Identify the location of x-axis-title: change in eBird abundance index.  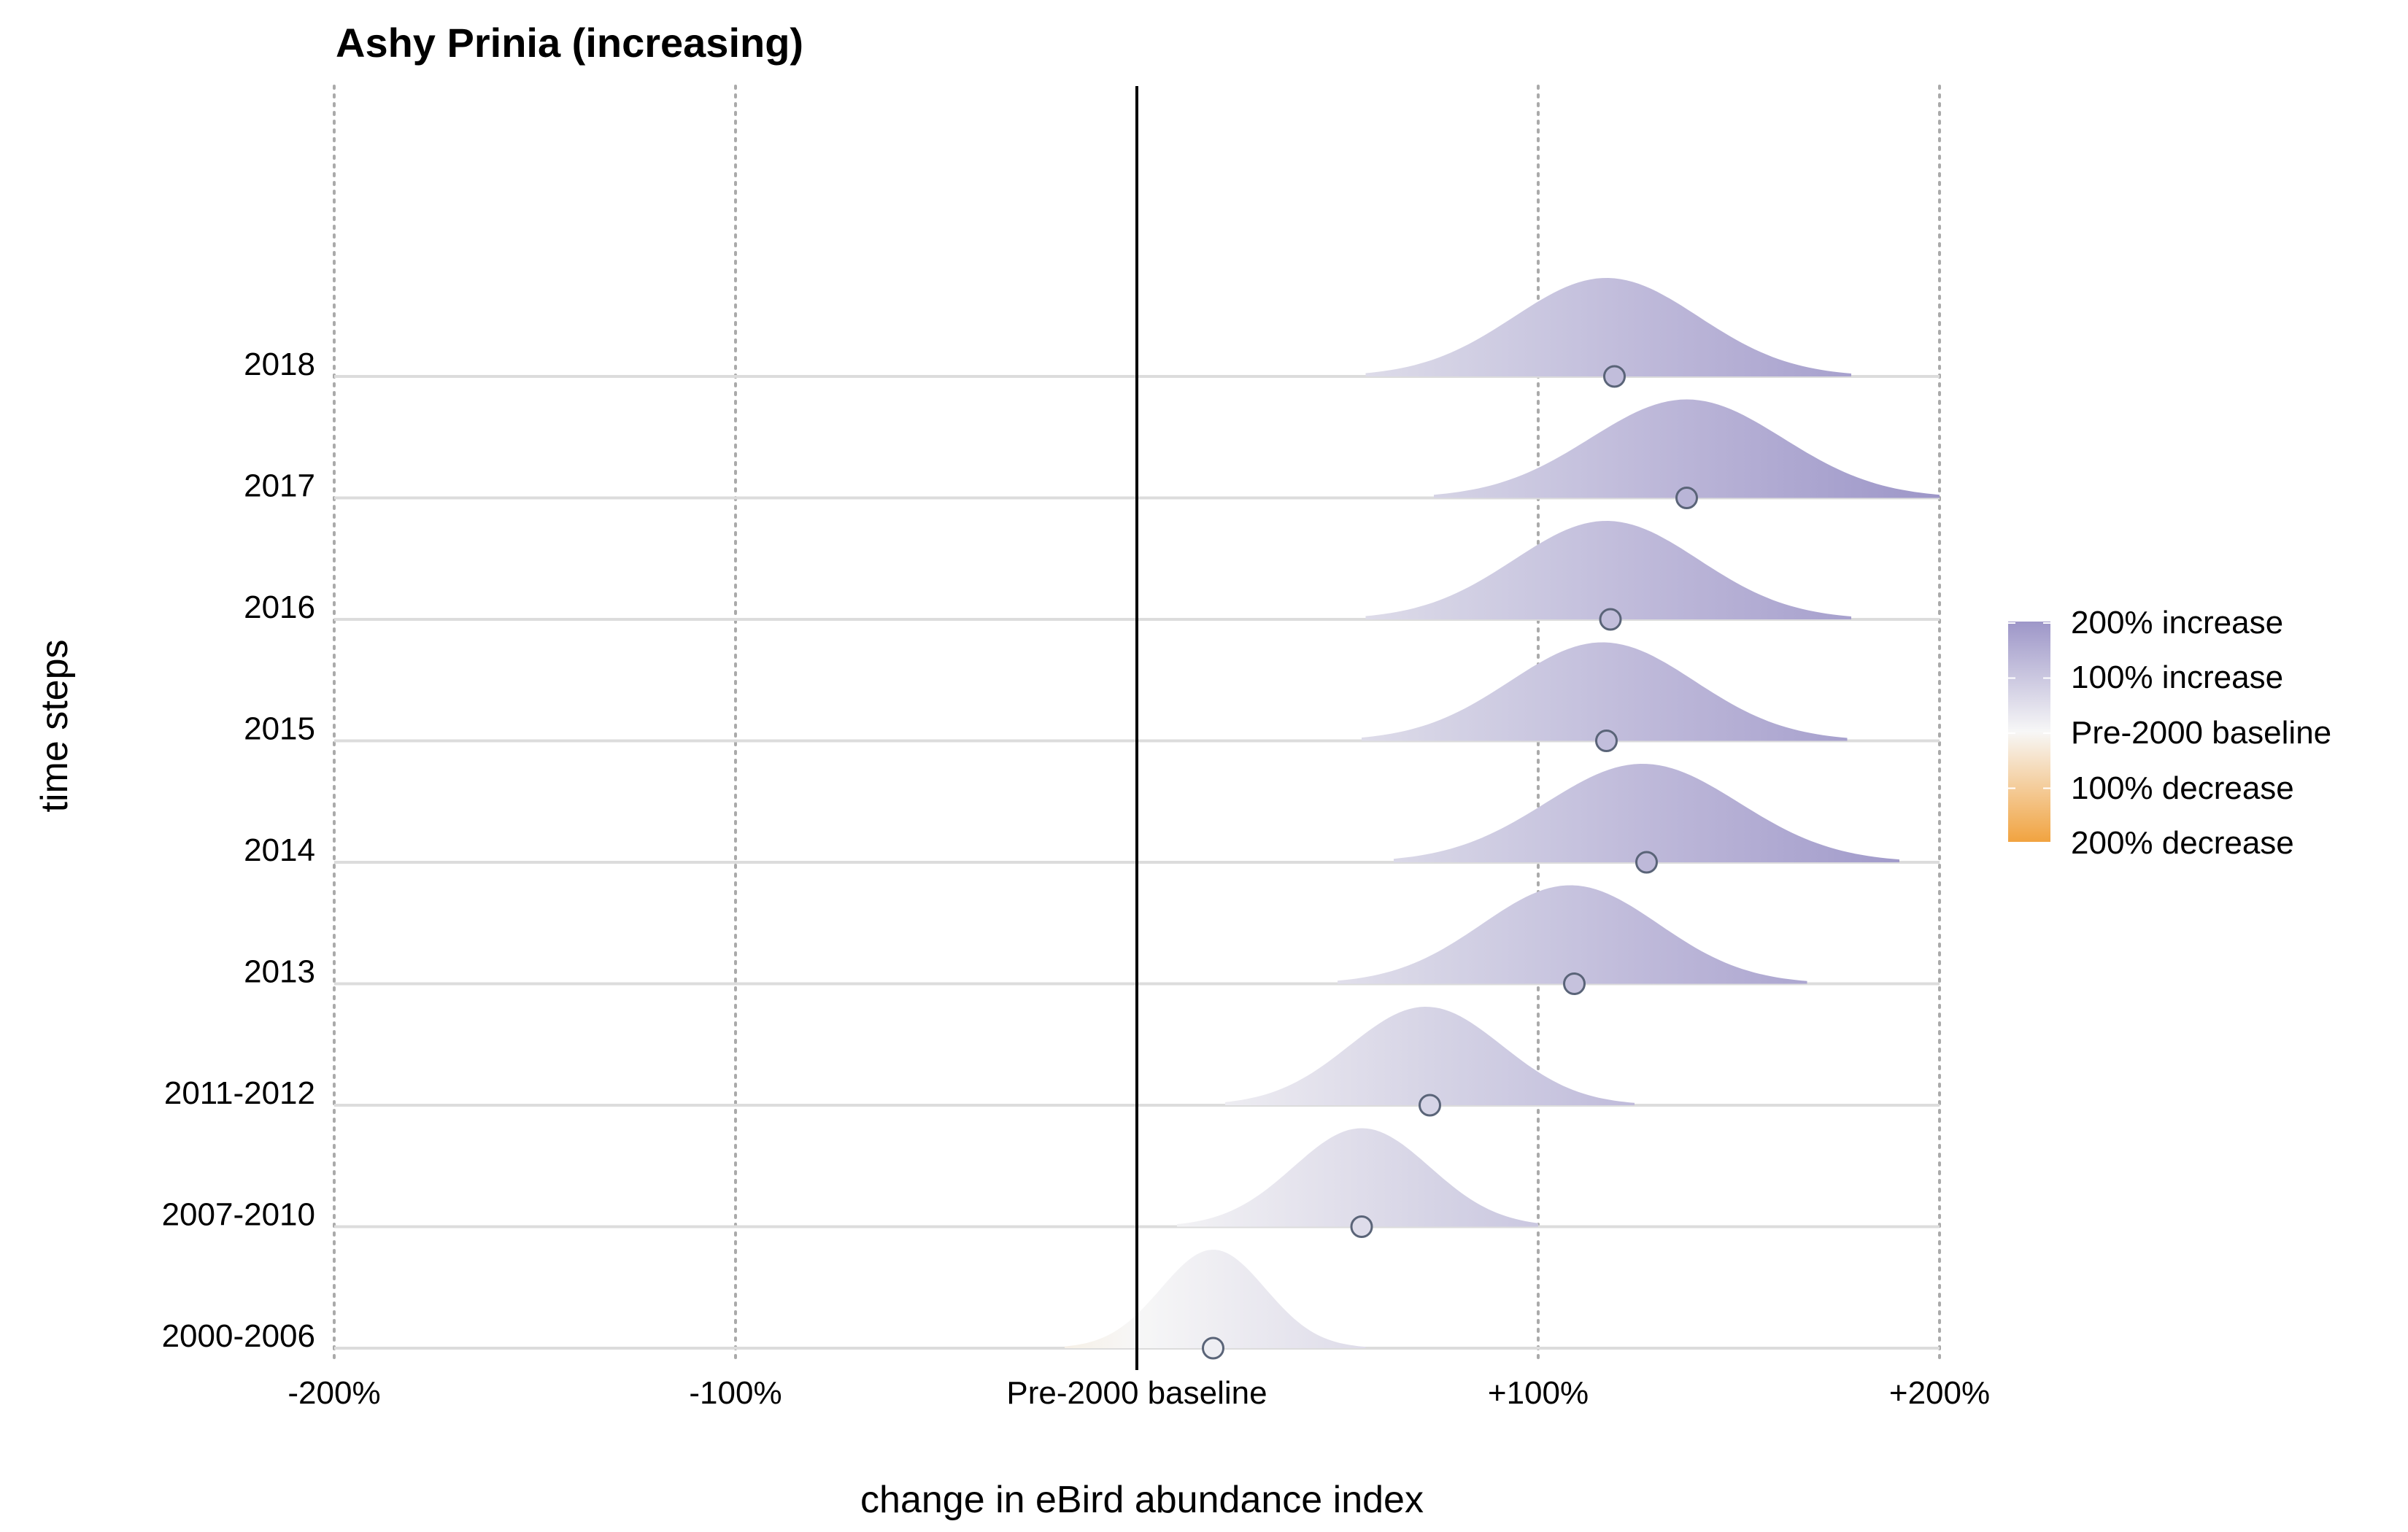
(1142, 1500).